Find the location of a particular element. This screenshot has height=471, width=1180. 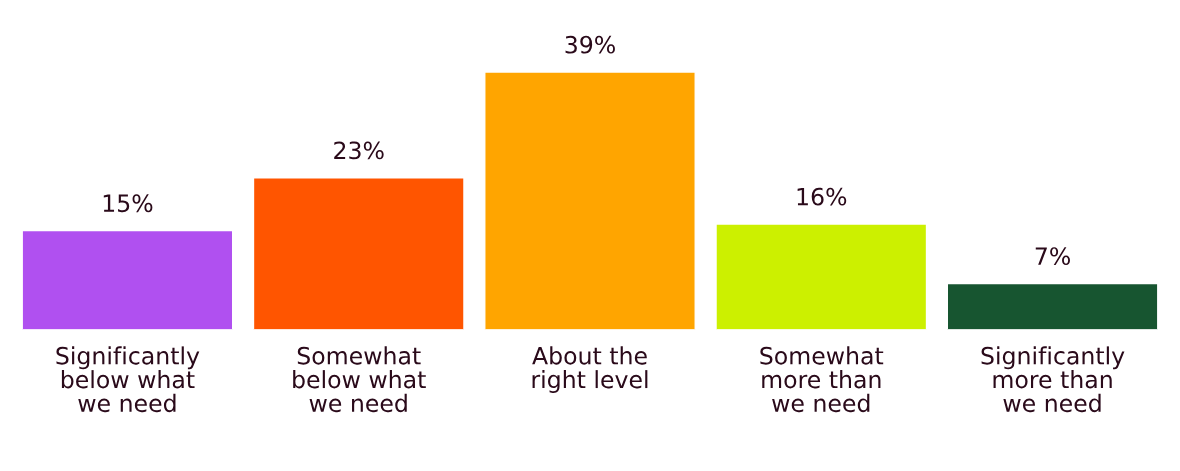

x-tick-label: Somewhat more than we need is located at coordinates (822, 379).